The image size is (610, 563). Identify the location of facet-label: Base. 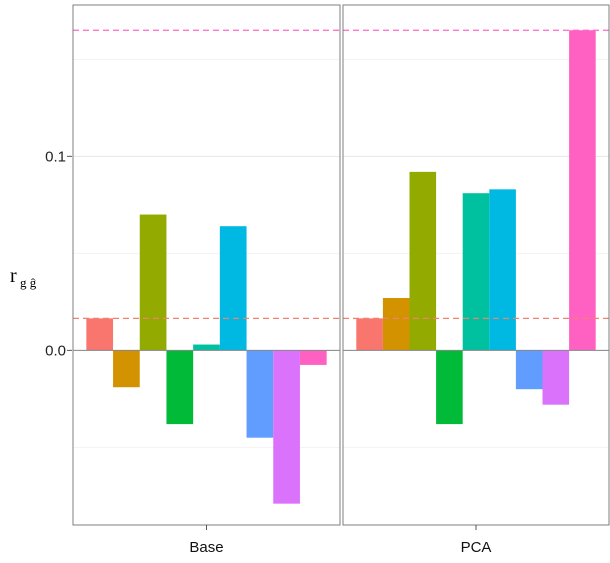
(206, 547).